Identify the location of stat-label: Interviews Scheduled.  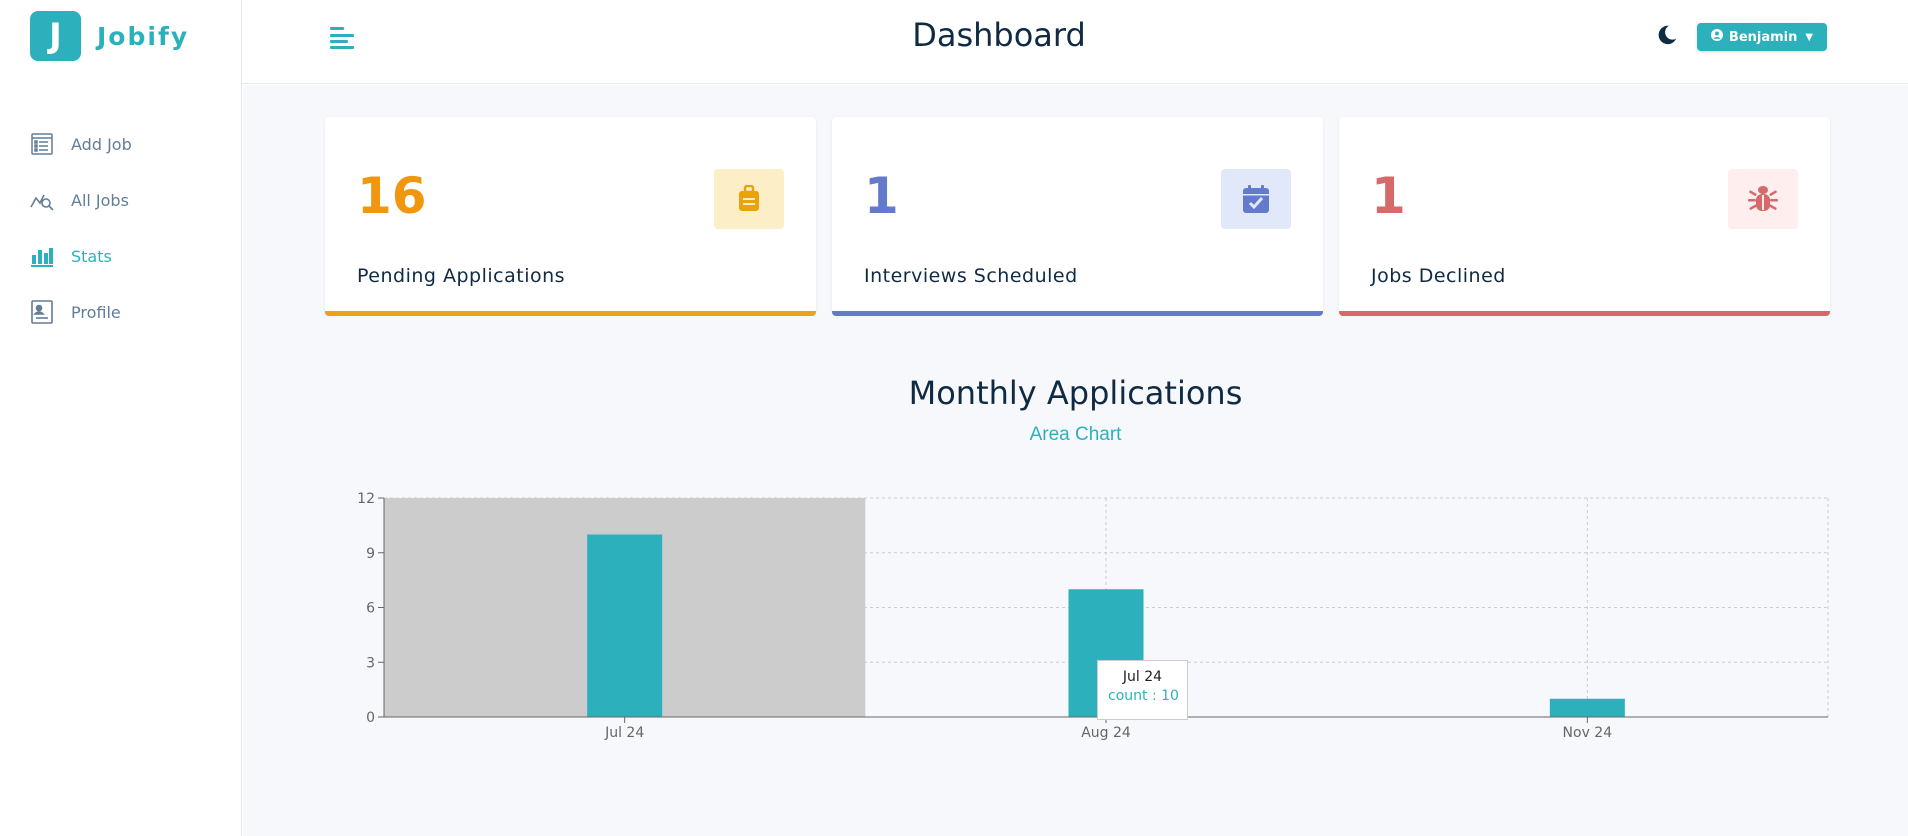
(971, 276).